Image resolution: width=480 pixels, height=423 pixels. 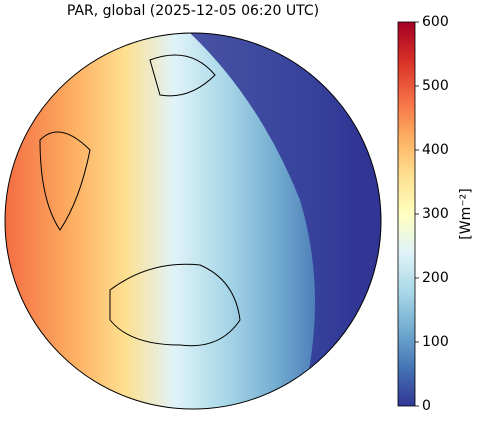 I want to click on colorbar-tick-label: 400, so click(x=435, y=150).